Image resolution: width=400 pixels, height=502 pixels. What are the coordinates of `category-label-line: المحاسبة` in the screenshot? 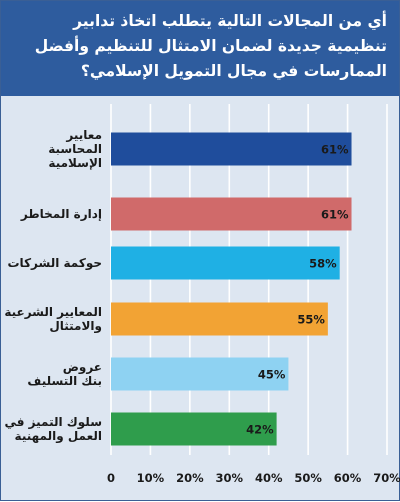 It's located at (75, 149).